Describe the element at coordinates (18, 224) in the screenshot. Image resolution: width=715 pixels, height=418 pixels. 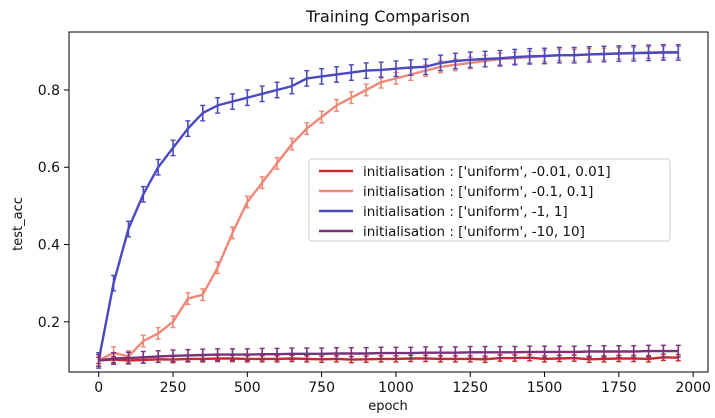
I see `y-axis-label: test_acc` at that location.